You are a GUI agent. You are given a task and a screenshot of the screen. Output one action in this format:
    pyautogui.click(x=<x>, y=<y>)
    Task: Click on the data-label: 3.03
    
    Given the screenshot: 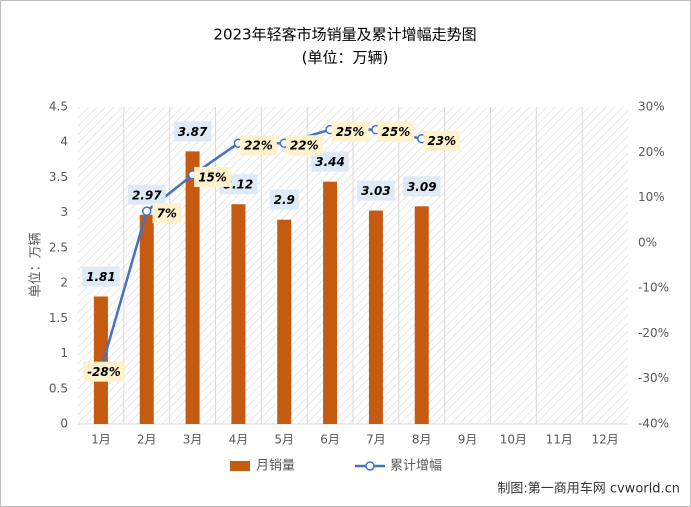 What is the action you would take?
    pyautogui.click(x=376, y=191)
    